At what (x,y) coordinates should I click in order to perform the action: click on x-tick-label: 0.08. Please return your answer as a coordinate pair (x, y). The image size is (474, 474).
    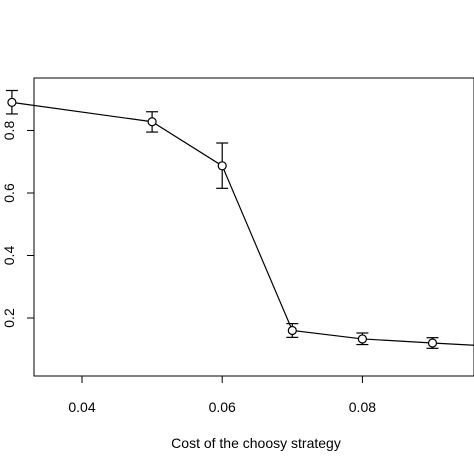
    Looking at the image, I should click on (362, 407).